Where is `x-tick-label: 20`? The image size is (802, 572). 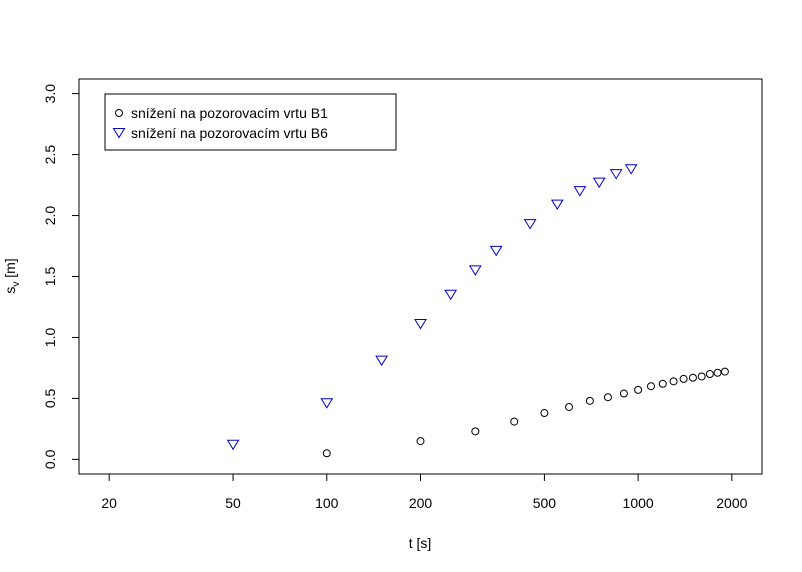
x-tick-label: 20 is located at coordinates (109, 503).